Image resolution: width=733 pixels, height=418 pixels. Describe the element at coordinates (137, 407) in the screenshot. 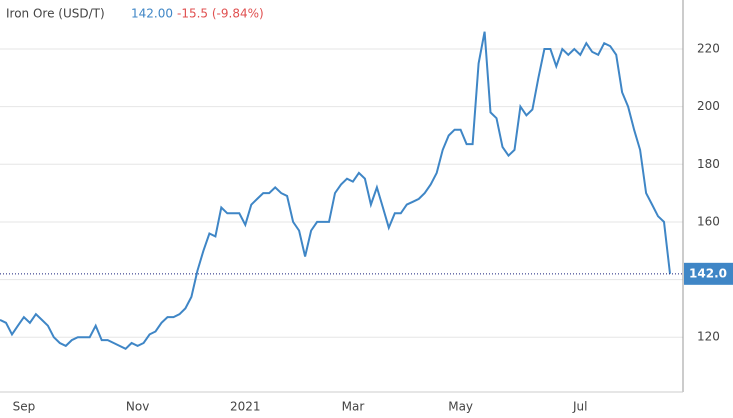

I see `x-tick-label: Nov` at that location.